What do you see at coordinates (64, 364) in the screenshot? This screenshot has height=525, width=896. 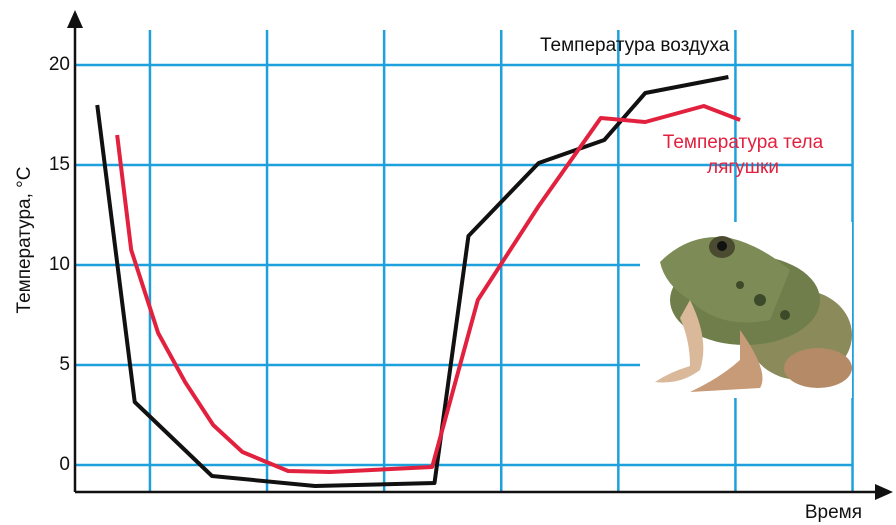 I see `y-tick-label: 5` at bounding box center [64, 364].